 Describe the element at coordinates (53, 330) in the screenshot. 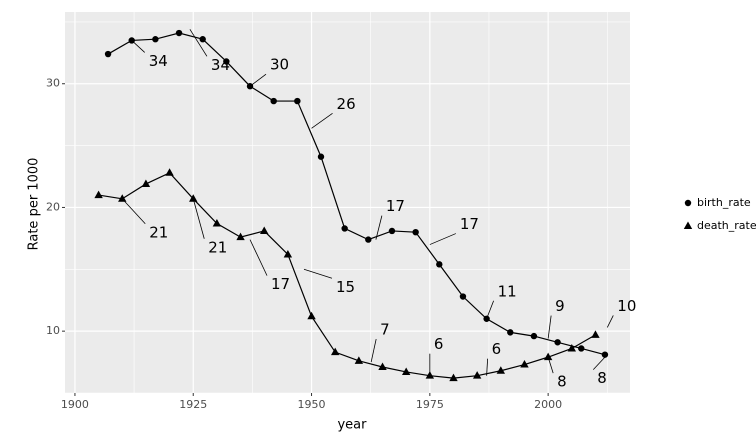

I see `y-tick-label: 10` at that location.